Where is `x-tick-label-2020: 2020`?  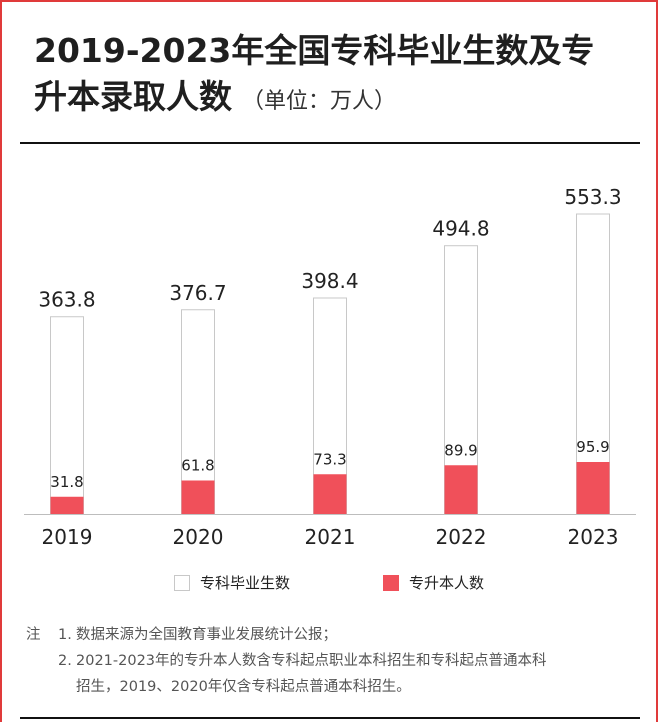
x-tick-label-2020: 2020 is located at coordinates (198, 537).